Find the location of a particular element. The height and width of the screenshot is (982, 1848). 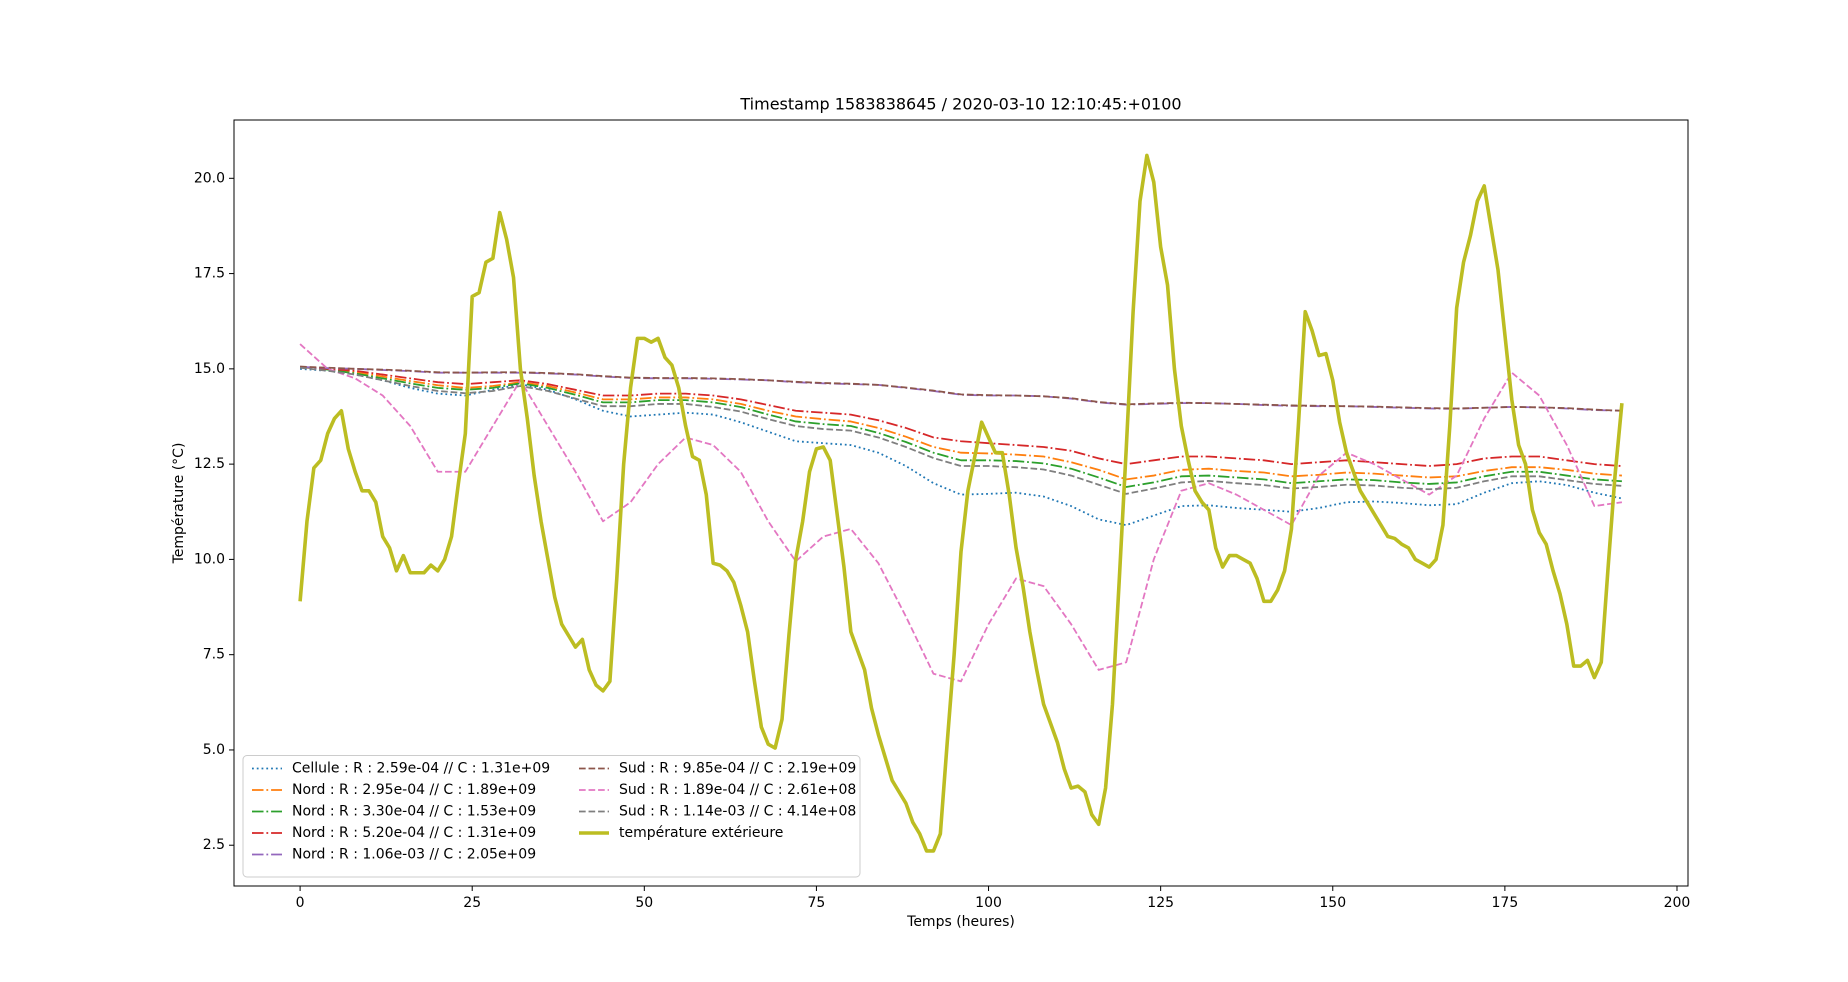

y-tick-label: 7.5 is located at coordinates (214, 655).